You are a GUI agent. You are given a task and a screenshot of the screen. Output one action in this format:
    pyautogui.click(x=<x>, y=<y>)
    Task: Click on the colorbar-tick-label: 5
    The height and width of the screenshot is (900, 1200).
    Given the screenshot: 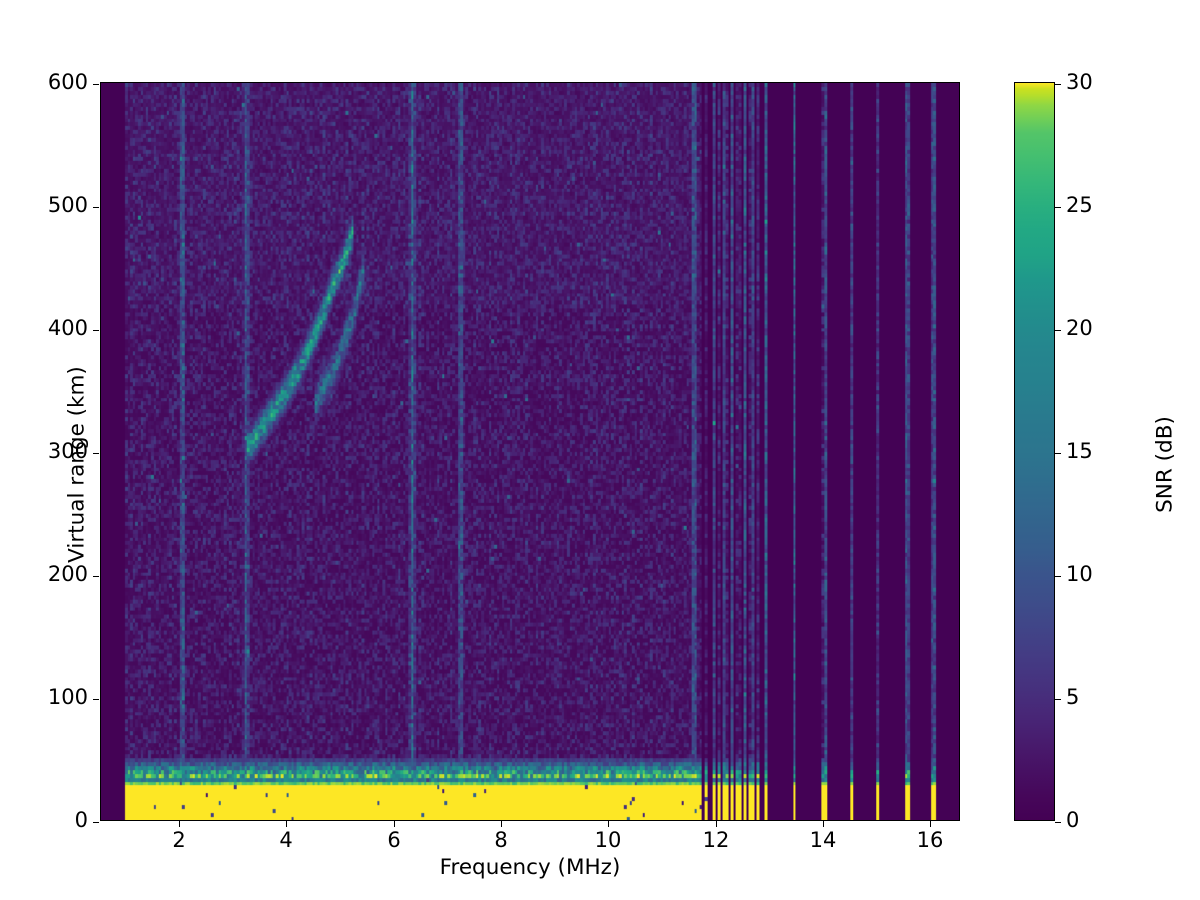 What is the action you would take?
    pyautogui.click(x=1073, y=697)
    